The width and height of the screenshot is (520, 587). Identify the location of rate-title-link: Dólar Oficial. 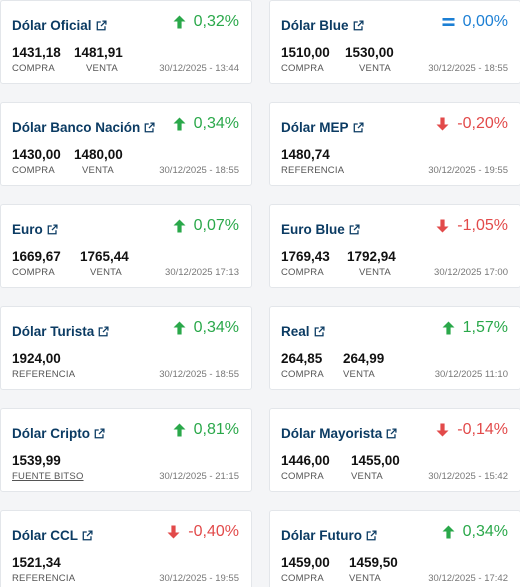
(59, 25).